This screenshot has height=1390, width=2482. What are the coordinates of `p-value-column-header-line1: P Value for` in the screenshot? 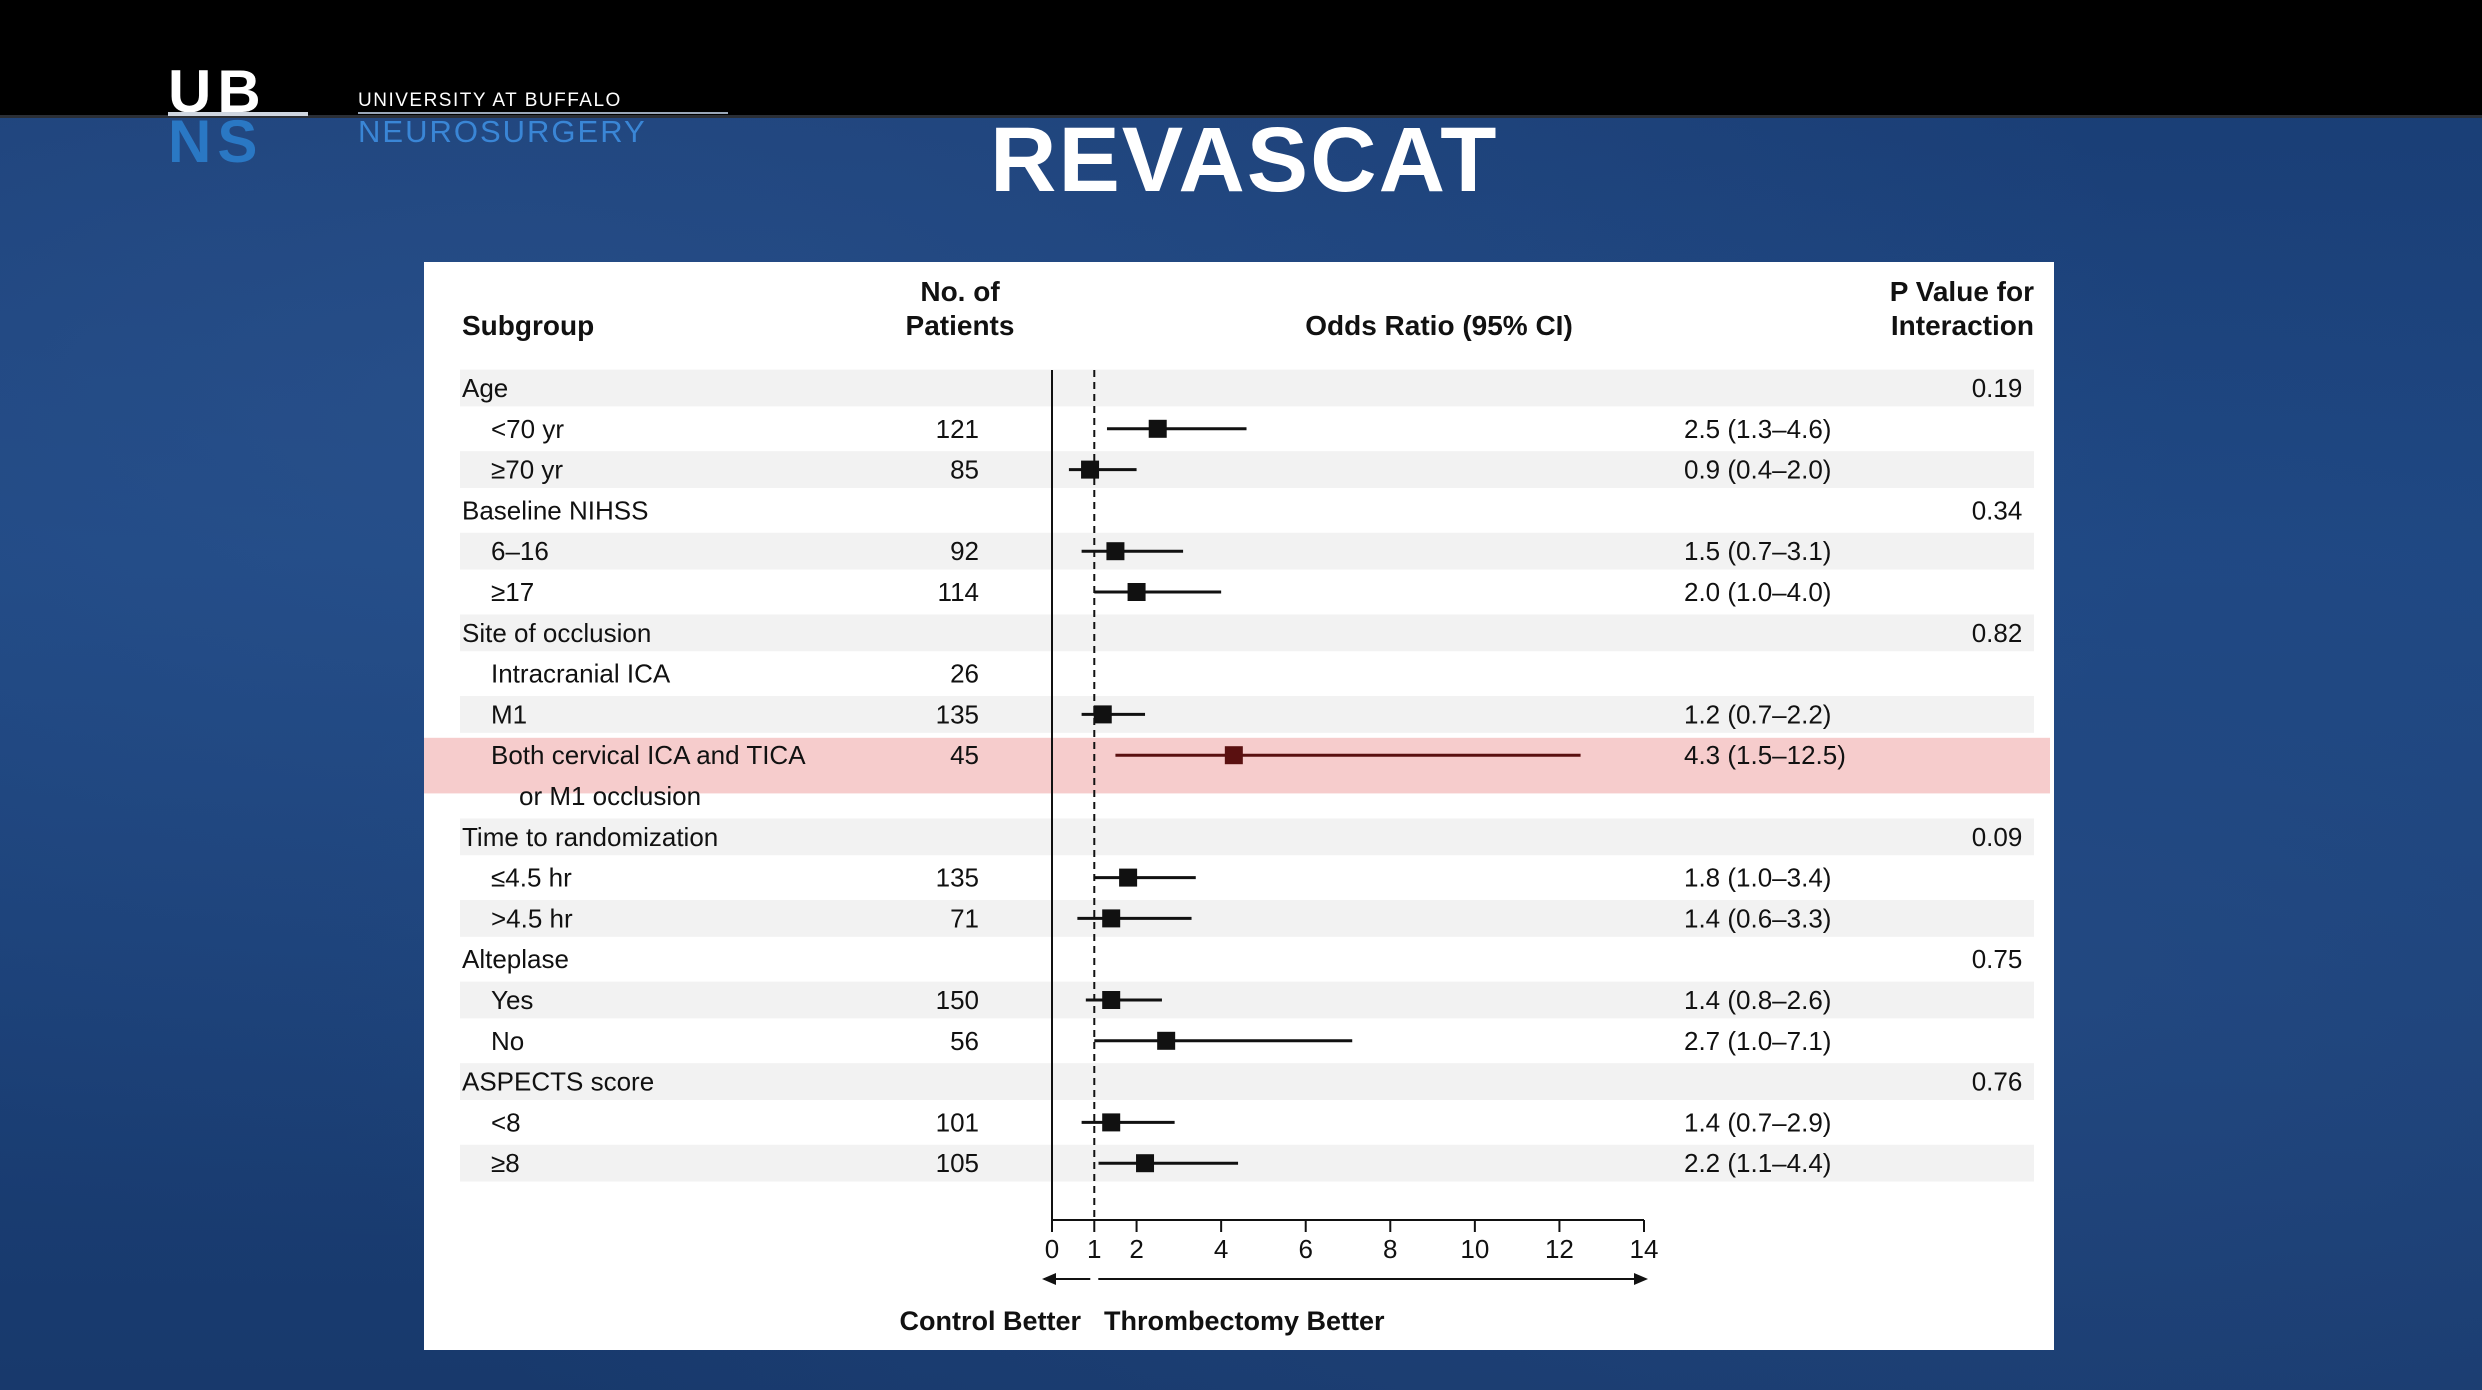 It's located at (1962, 291).